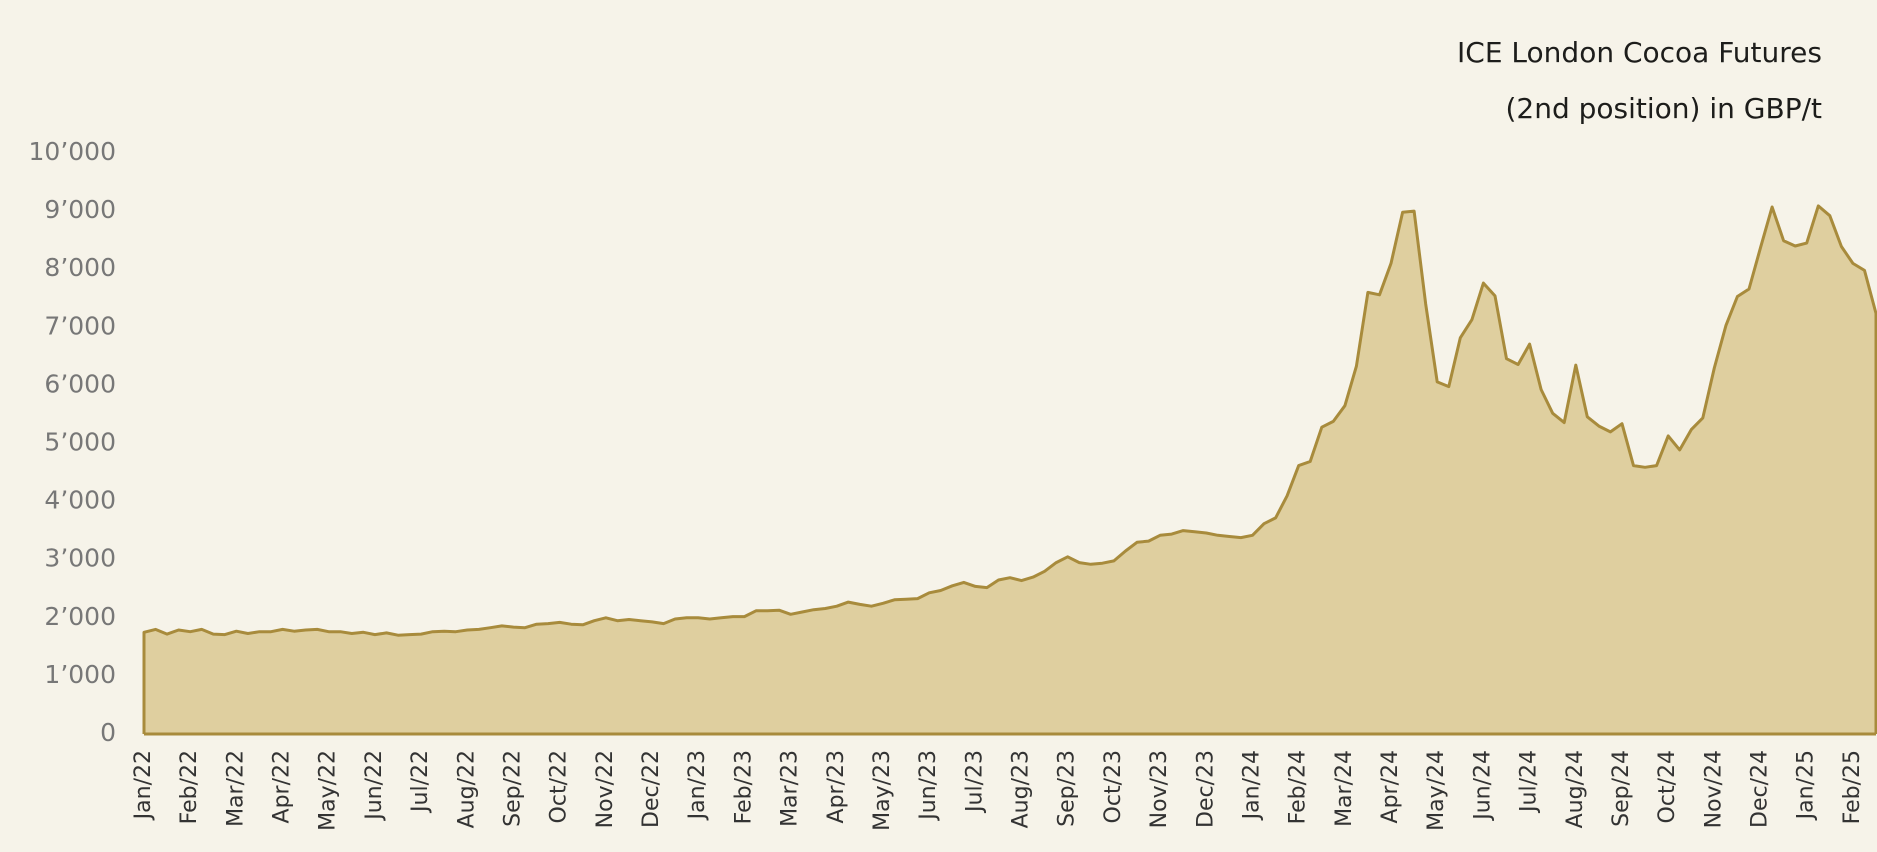  What do you see at coordinates (790, 788) in the screenshot?
I see `x-tick-label: Mar/23` at bounding box center [790, 788].